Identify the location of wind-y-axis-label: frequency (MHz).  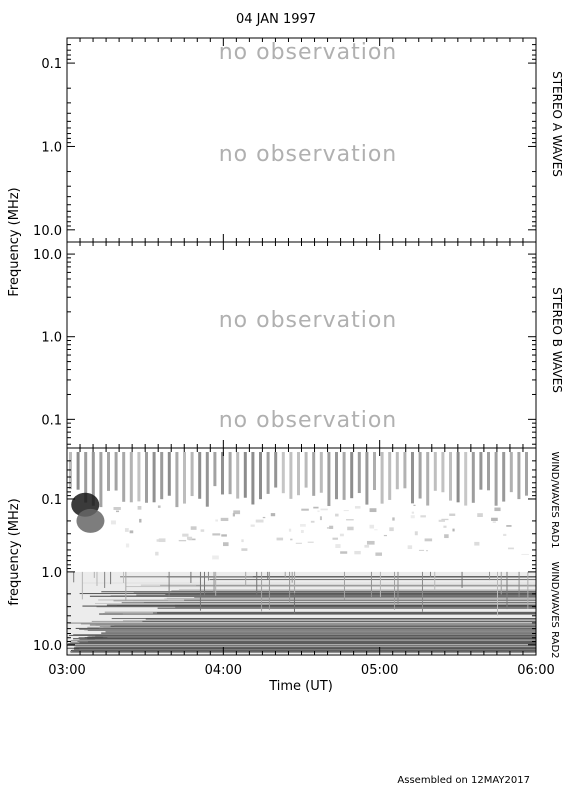
(14, 551).